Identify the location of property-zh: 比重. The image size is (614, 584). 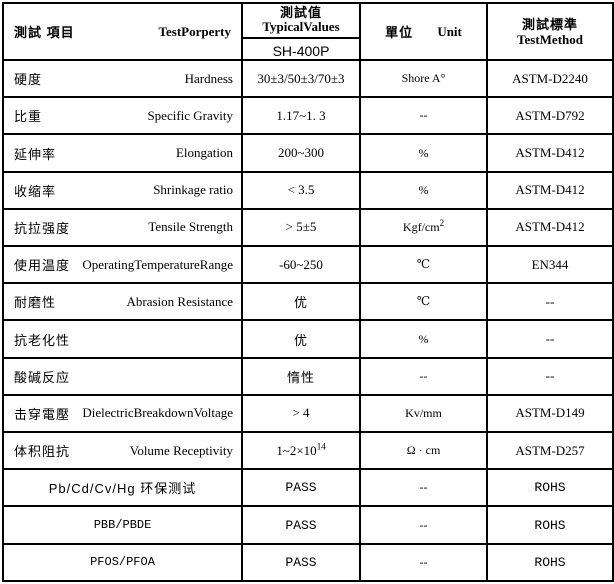
(28, 117).